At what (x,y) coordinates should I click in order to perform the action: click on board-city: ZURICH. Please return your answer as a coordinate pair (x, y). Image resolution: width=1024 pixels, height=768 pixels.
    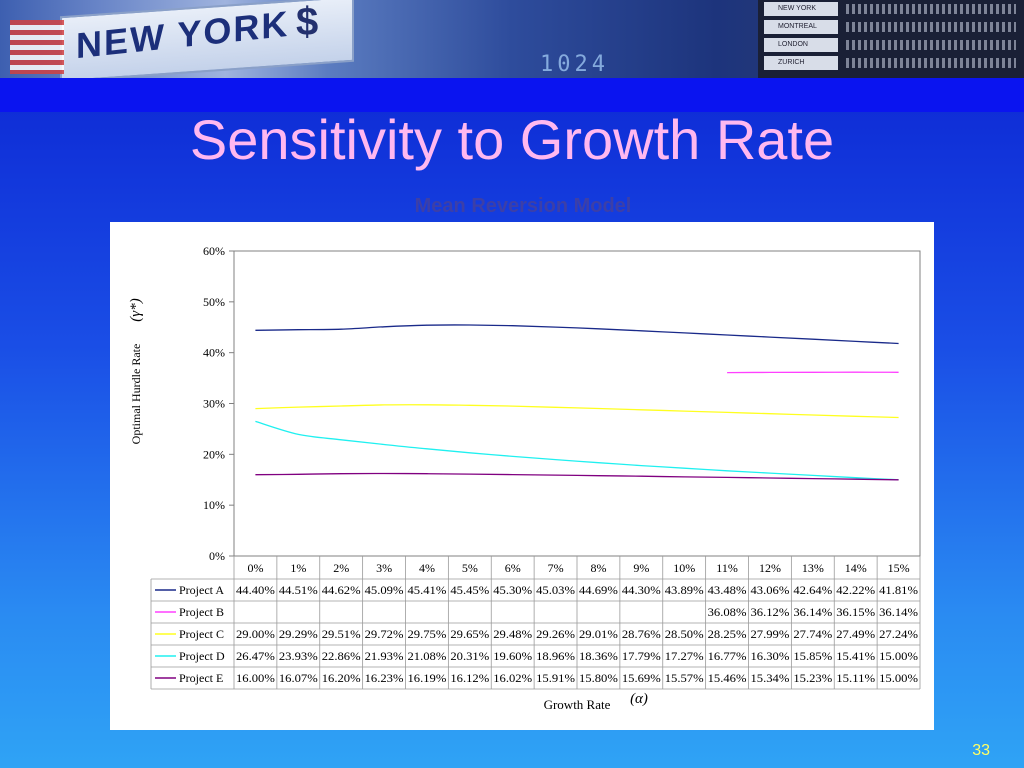
    Looking at the image, I should click on (801, 63).